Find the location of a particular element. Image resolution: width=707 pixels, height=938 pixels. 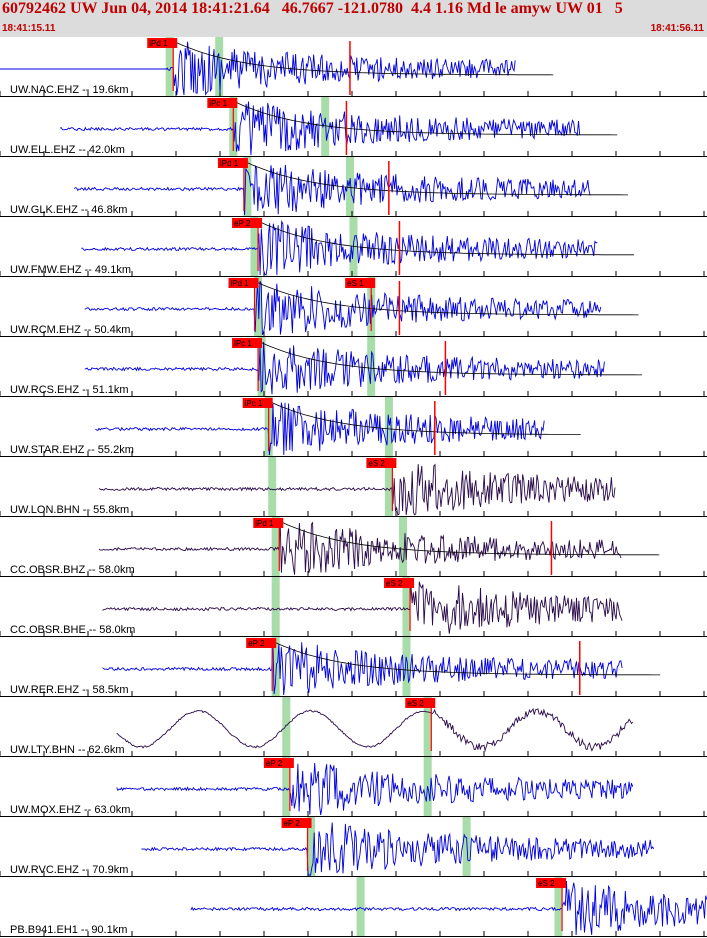

trace-row: eP 2 UW.RVC.EHZ -- 70.9km is located at coordinates (353, 847).